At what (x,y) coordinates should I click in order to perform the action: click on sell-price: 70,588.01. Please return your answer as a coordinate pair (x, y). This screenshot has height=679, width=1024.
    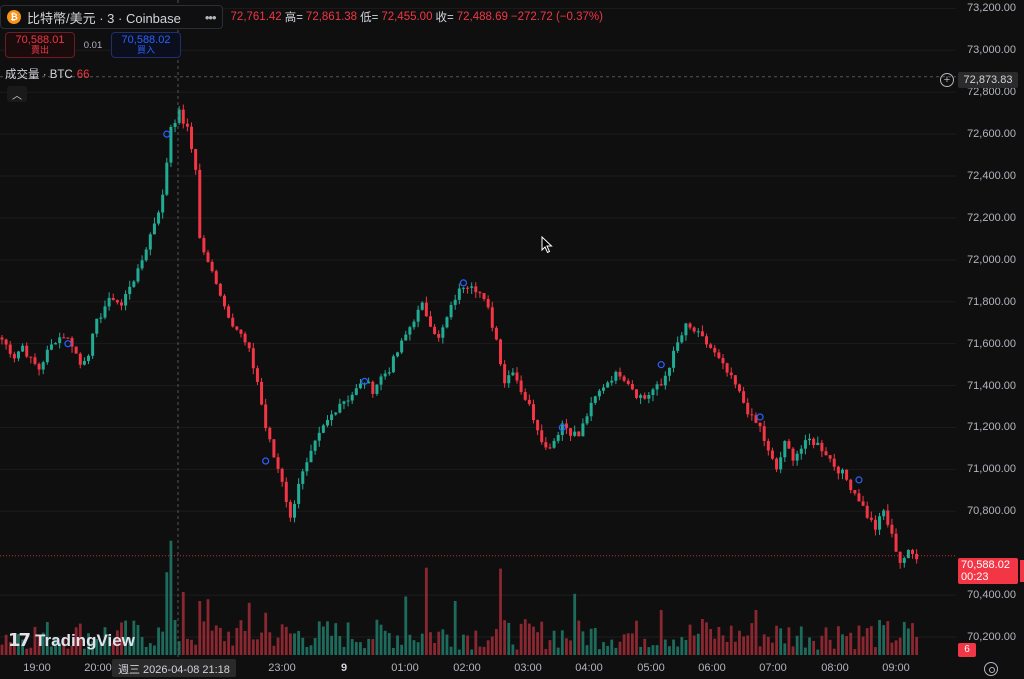
    Looking at the image, I should click on (40, 39).